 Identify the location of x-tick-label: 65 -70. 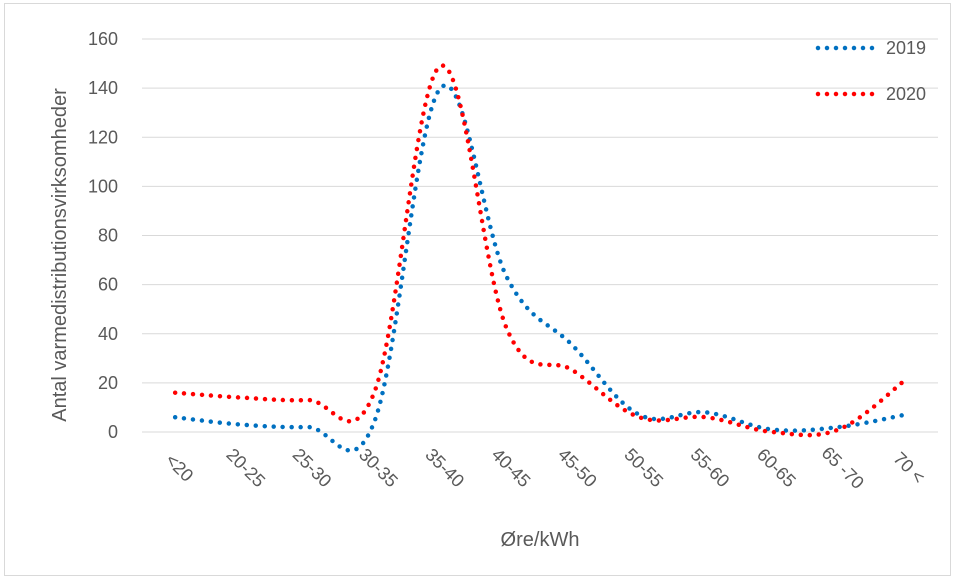
(843, 468).